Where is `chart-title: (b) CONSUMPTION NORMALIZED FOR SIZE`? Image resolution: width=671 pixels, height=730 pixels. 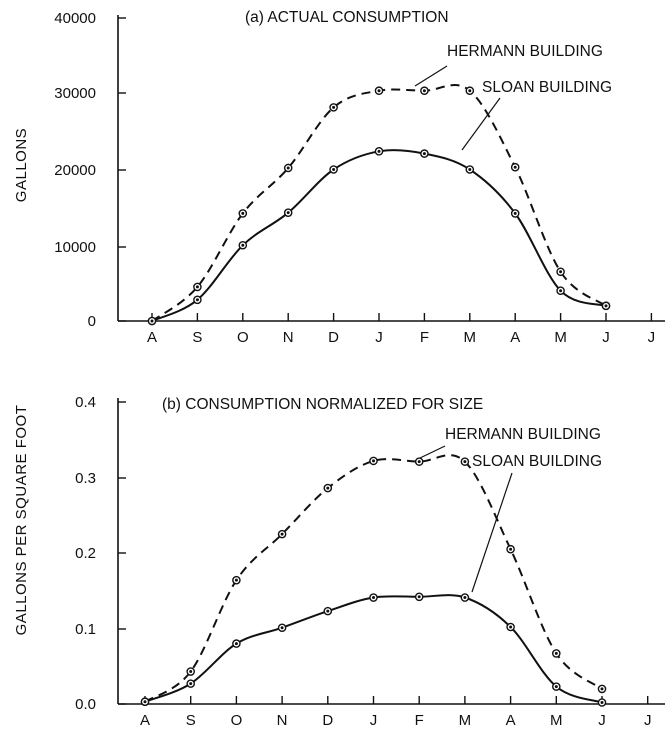
chart-title: (b) CONSUMPTION NORMALIZED FOR SIZE is located at coordinates (322, 404).